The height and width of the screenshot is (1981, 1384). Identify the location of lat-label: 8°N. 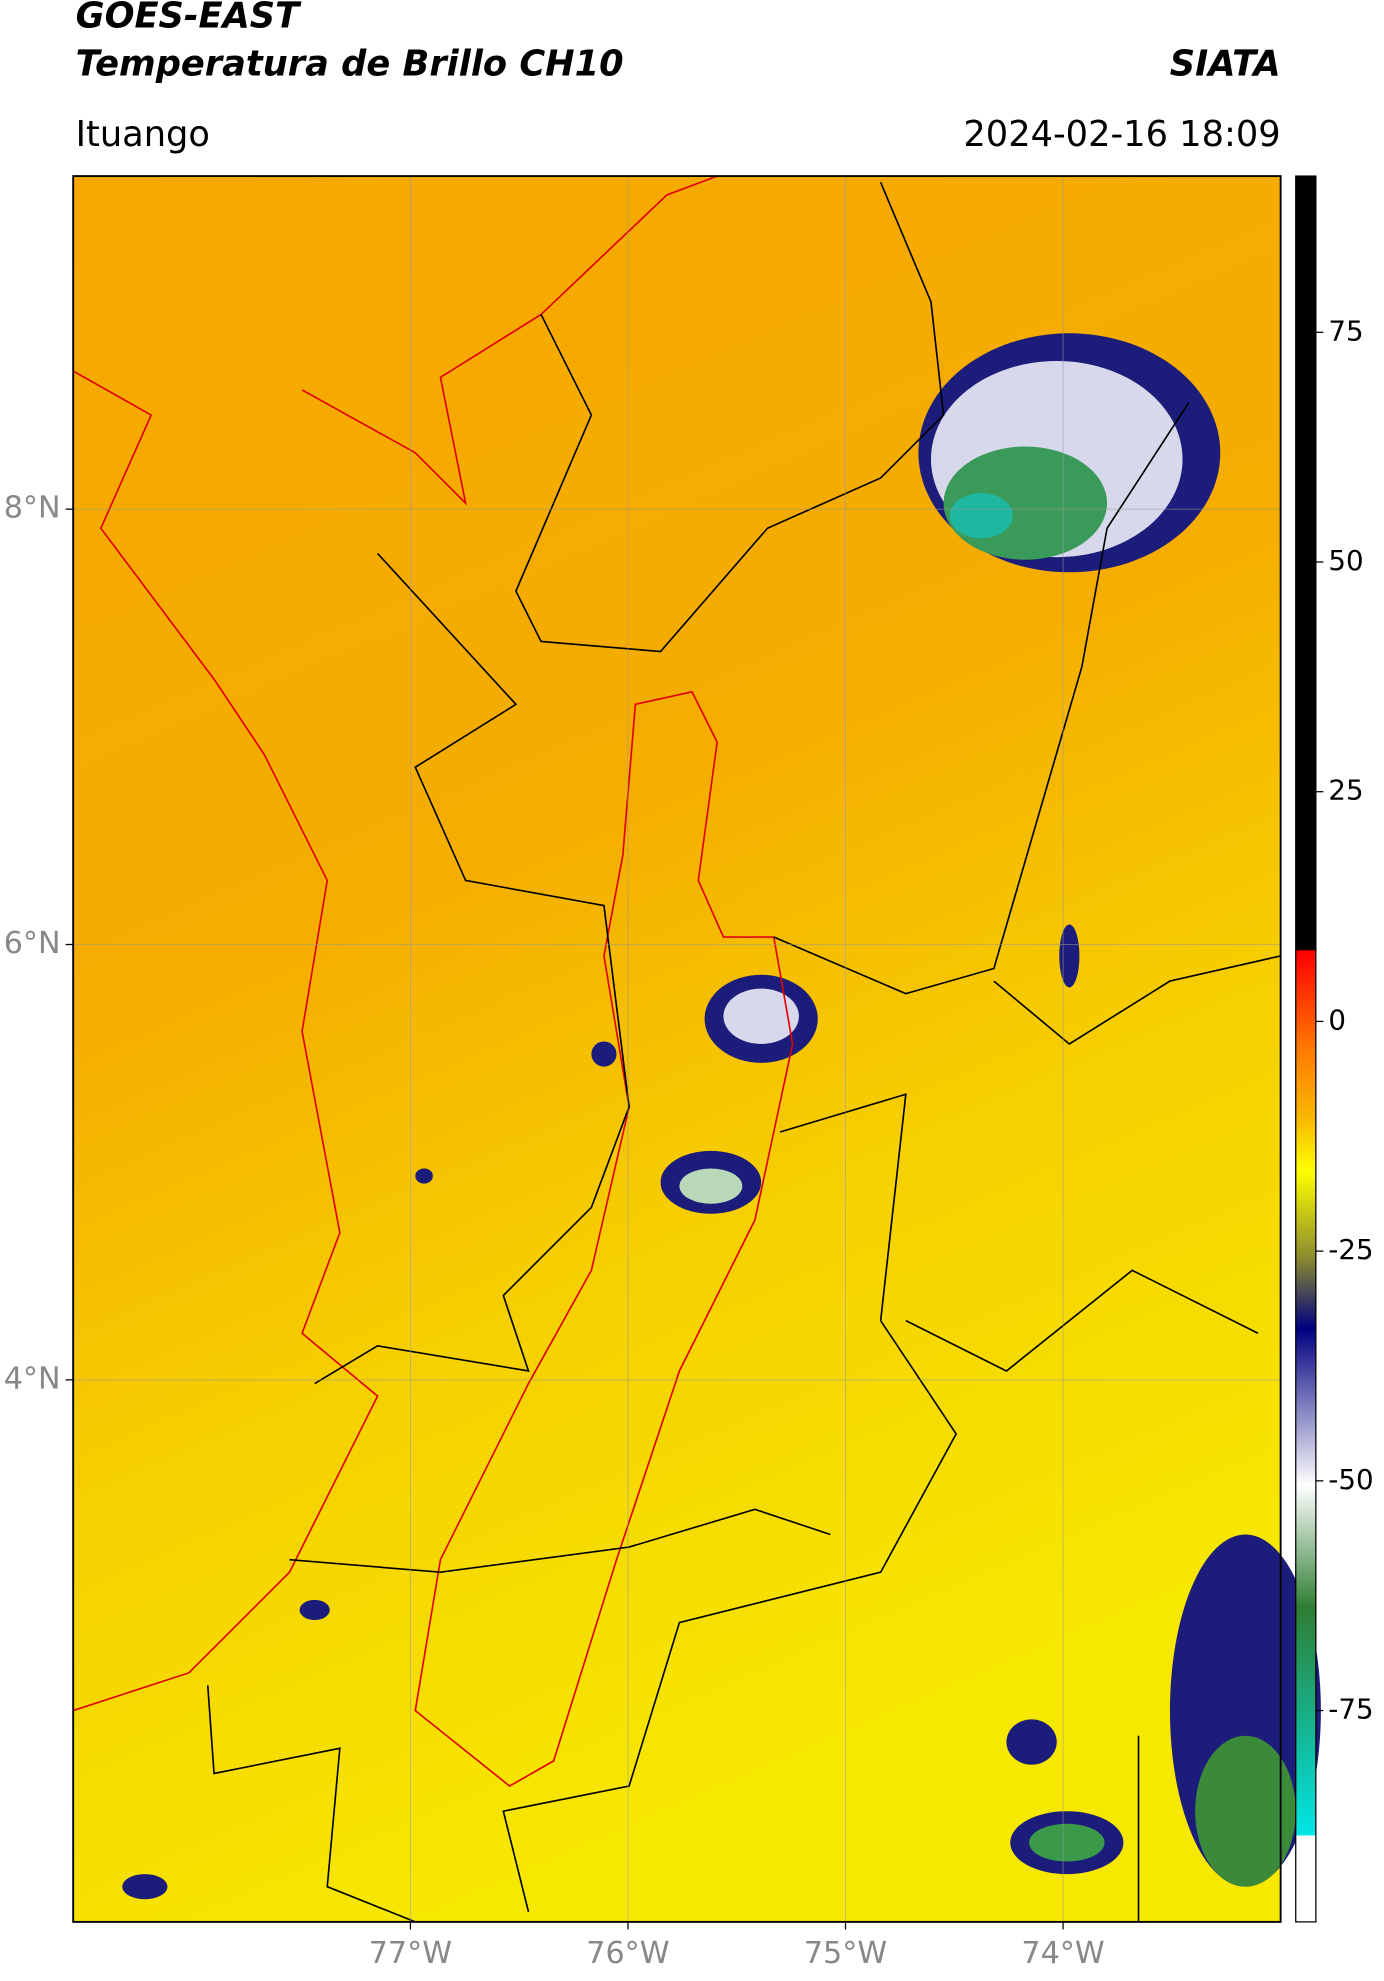
(32, 508).